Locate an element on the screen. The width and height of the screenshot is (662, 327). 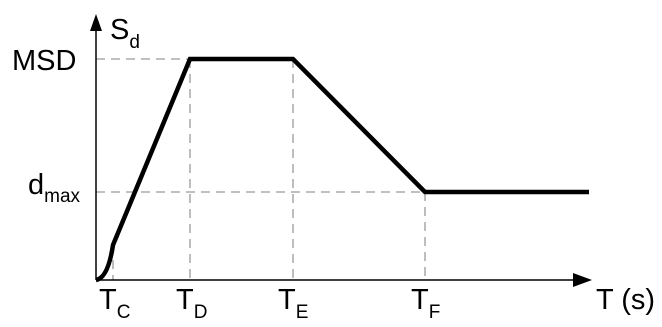
y-axis-title: Sd is located at coordinates (125, 33).